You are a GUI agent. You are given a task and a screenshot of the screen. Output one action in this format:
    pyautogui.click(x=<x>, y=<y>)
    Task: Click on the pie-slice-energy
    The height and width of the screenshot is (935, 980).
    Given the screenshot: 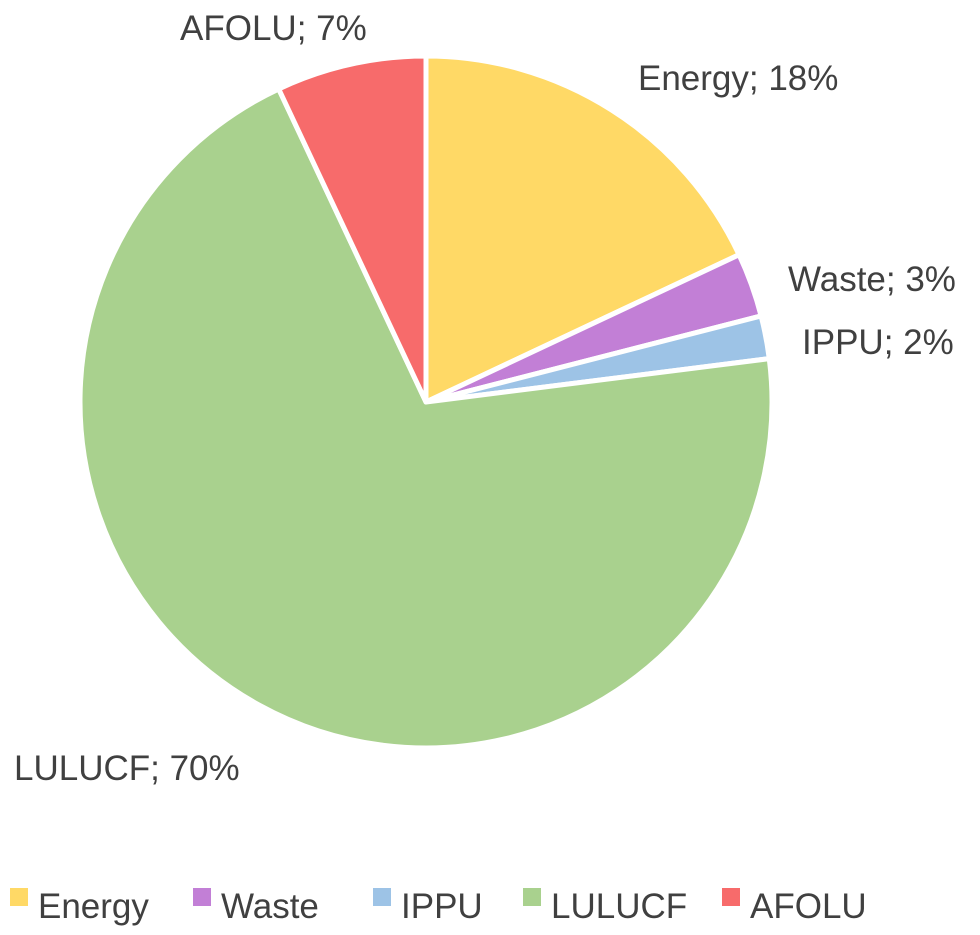 What is the action you would take?
    pyautogui.click(x=582, y=229)
    